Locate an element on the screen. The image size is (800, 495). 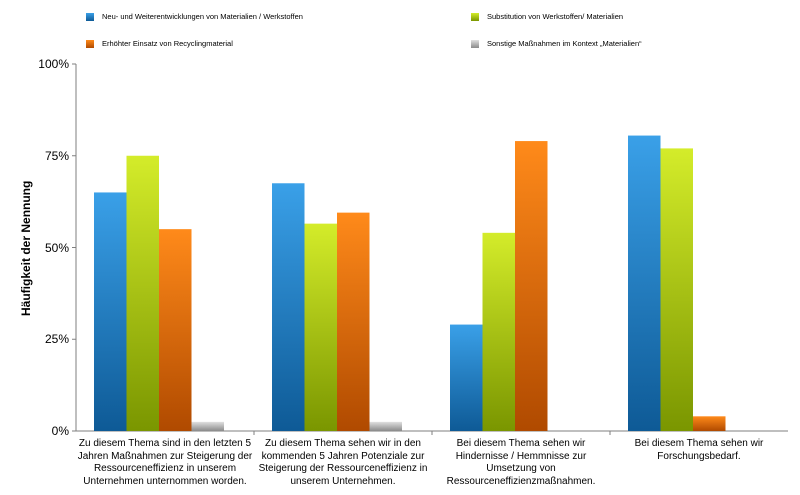
y-tick-label: 75% is located at coordinates (56, 155).